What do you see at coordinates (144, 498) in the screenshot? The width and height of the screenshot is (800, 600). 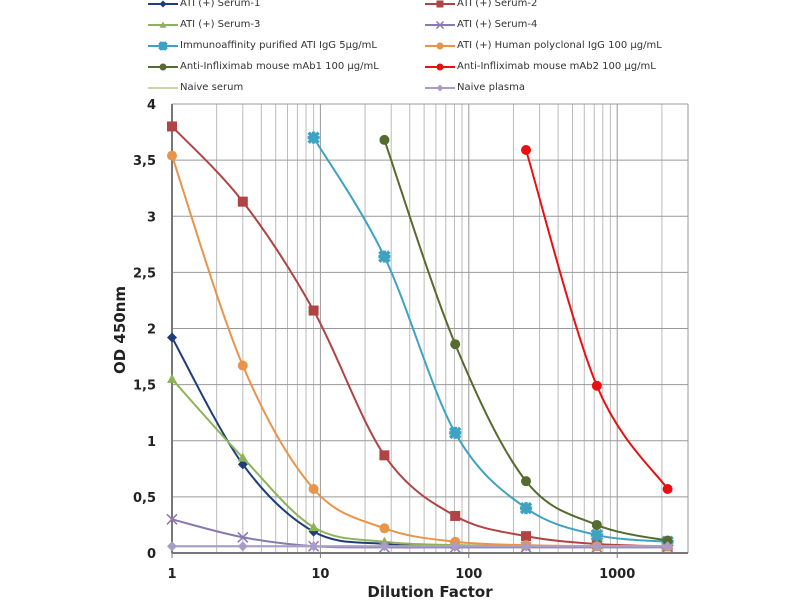 I see `y-tick-label: 0,5` at bounding box center [144, 498].